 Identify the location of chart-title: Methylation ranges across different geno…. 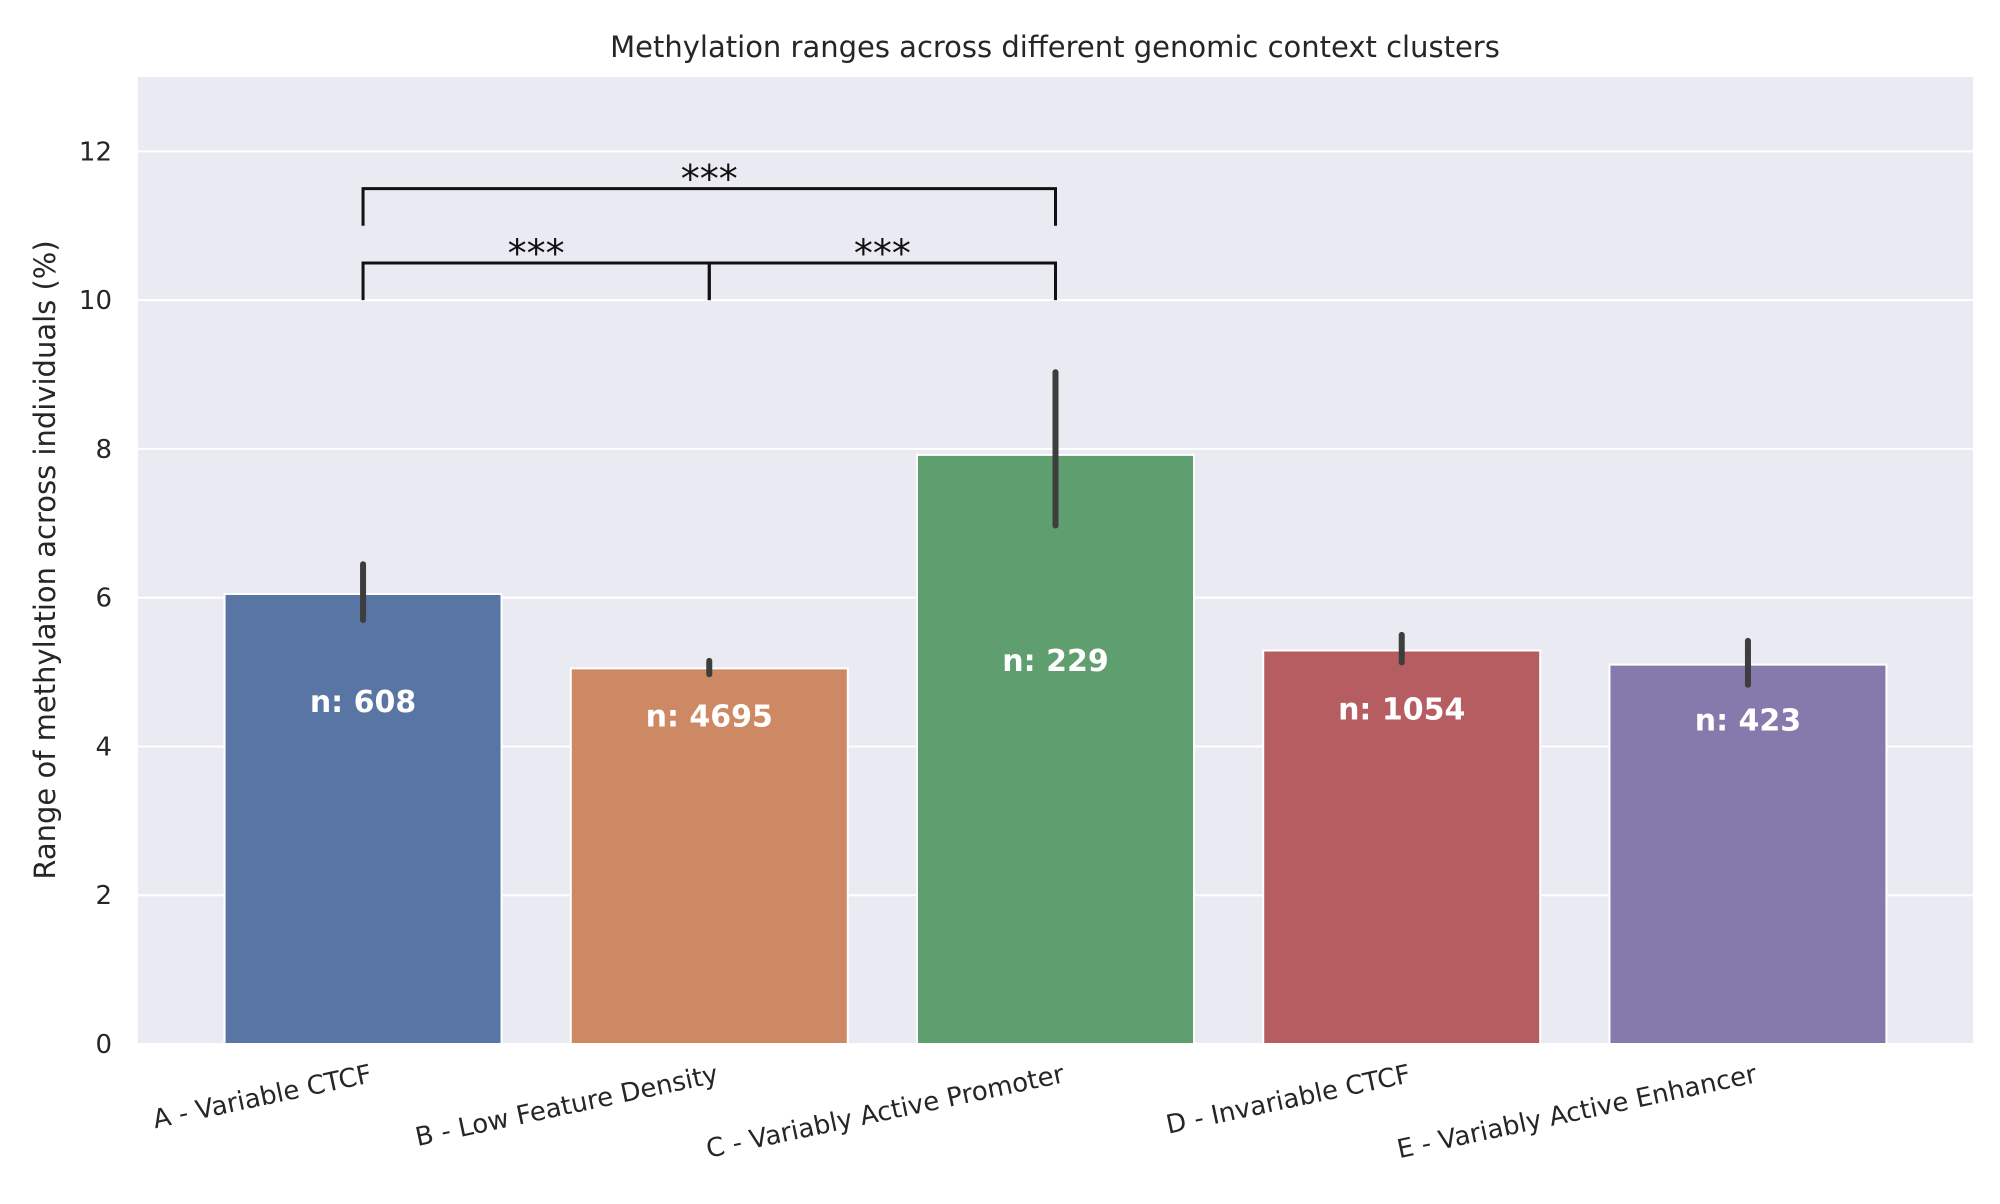
(1055, 47).